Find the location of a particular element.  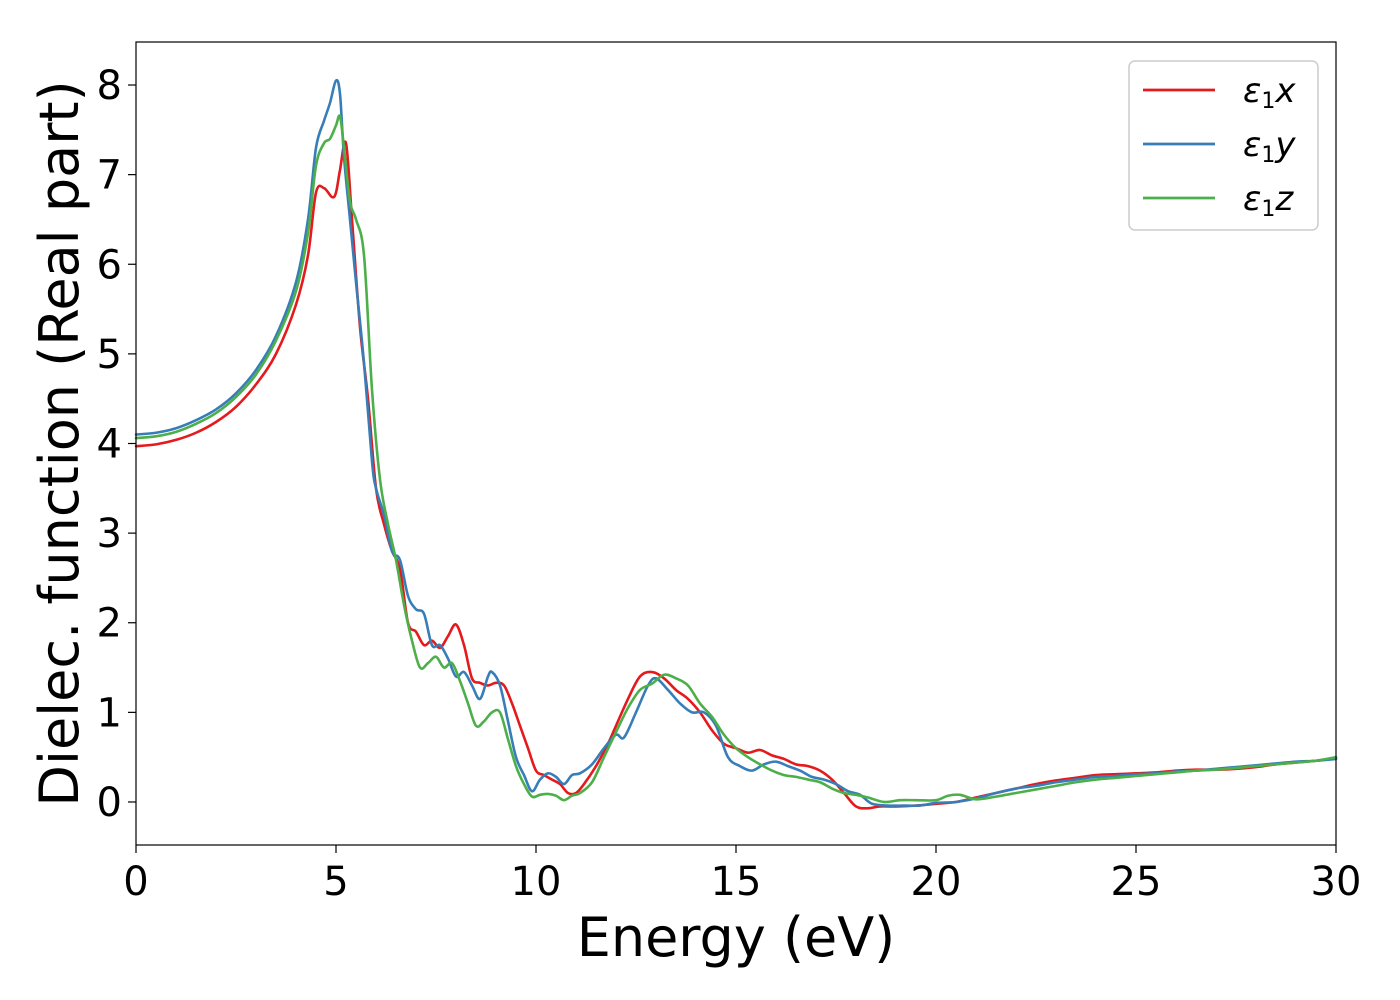

y-tick-label: 6 is located at coordinates (109, 265).